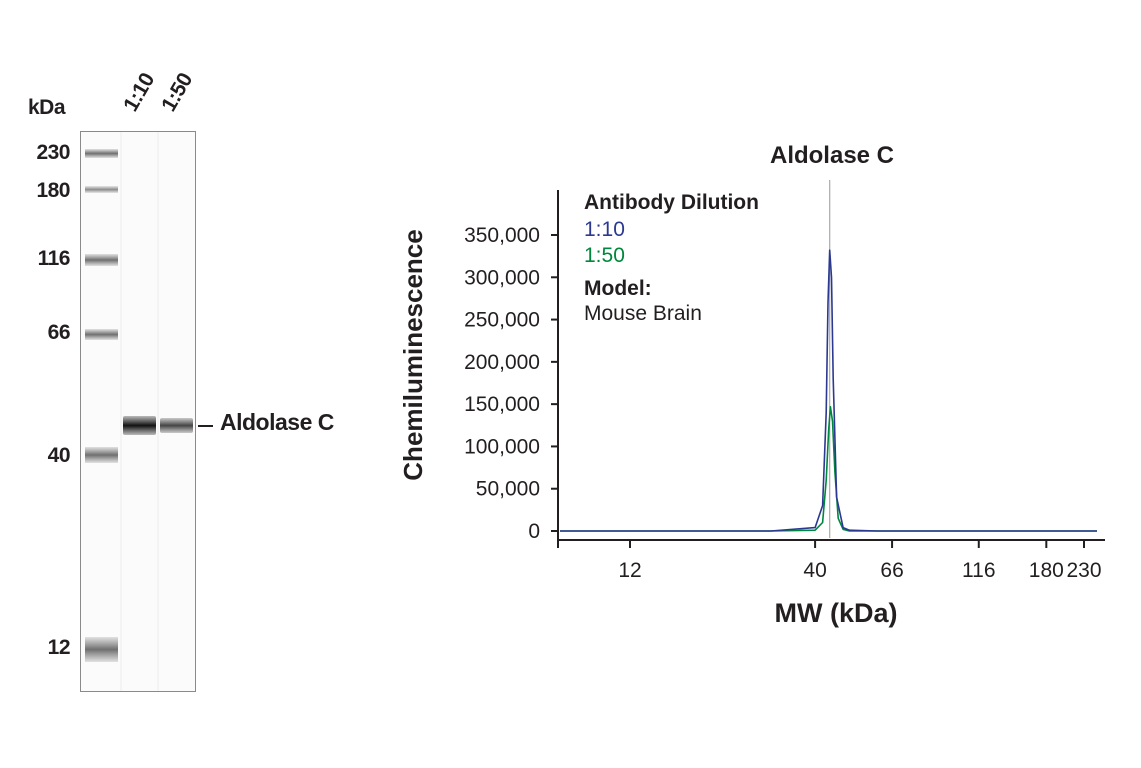  I want to click on y-tick-label: 100,000, so click(502, 446).